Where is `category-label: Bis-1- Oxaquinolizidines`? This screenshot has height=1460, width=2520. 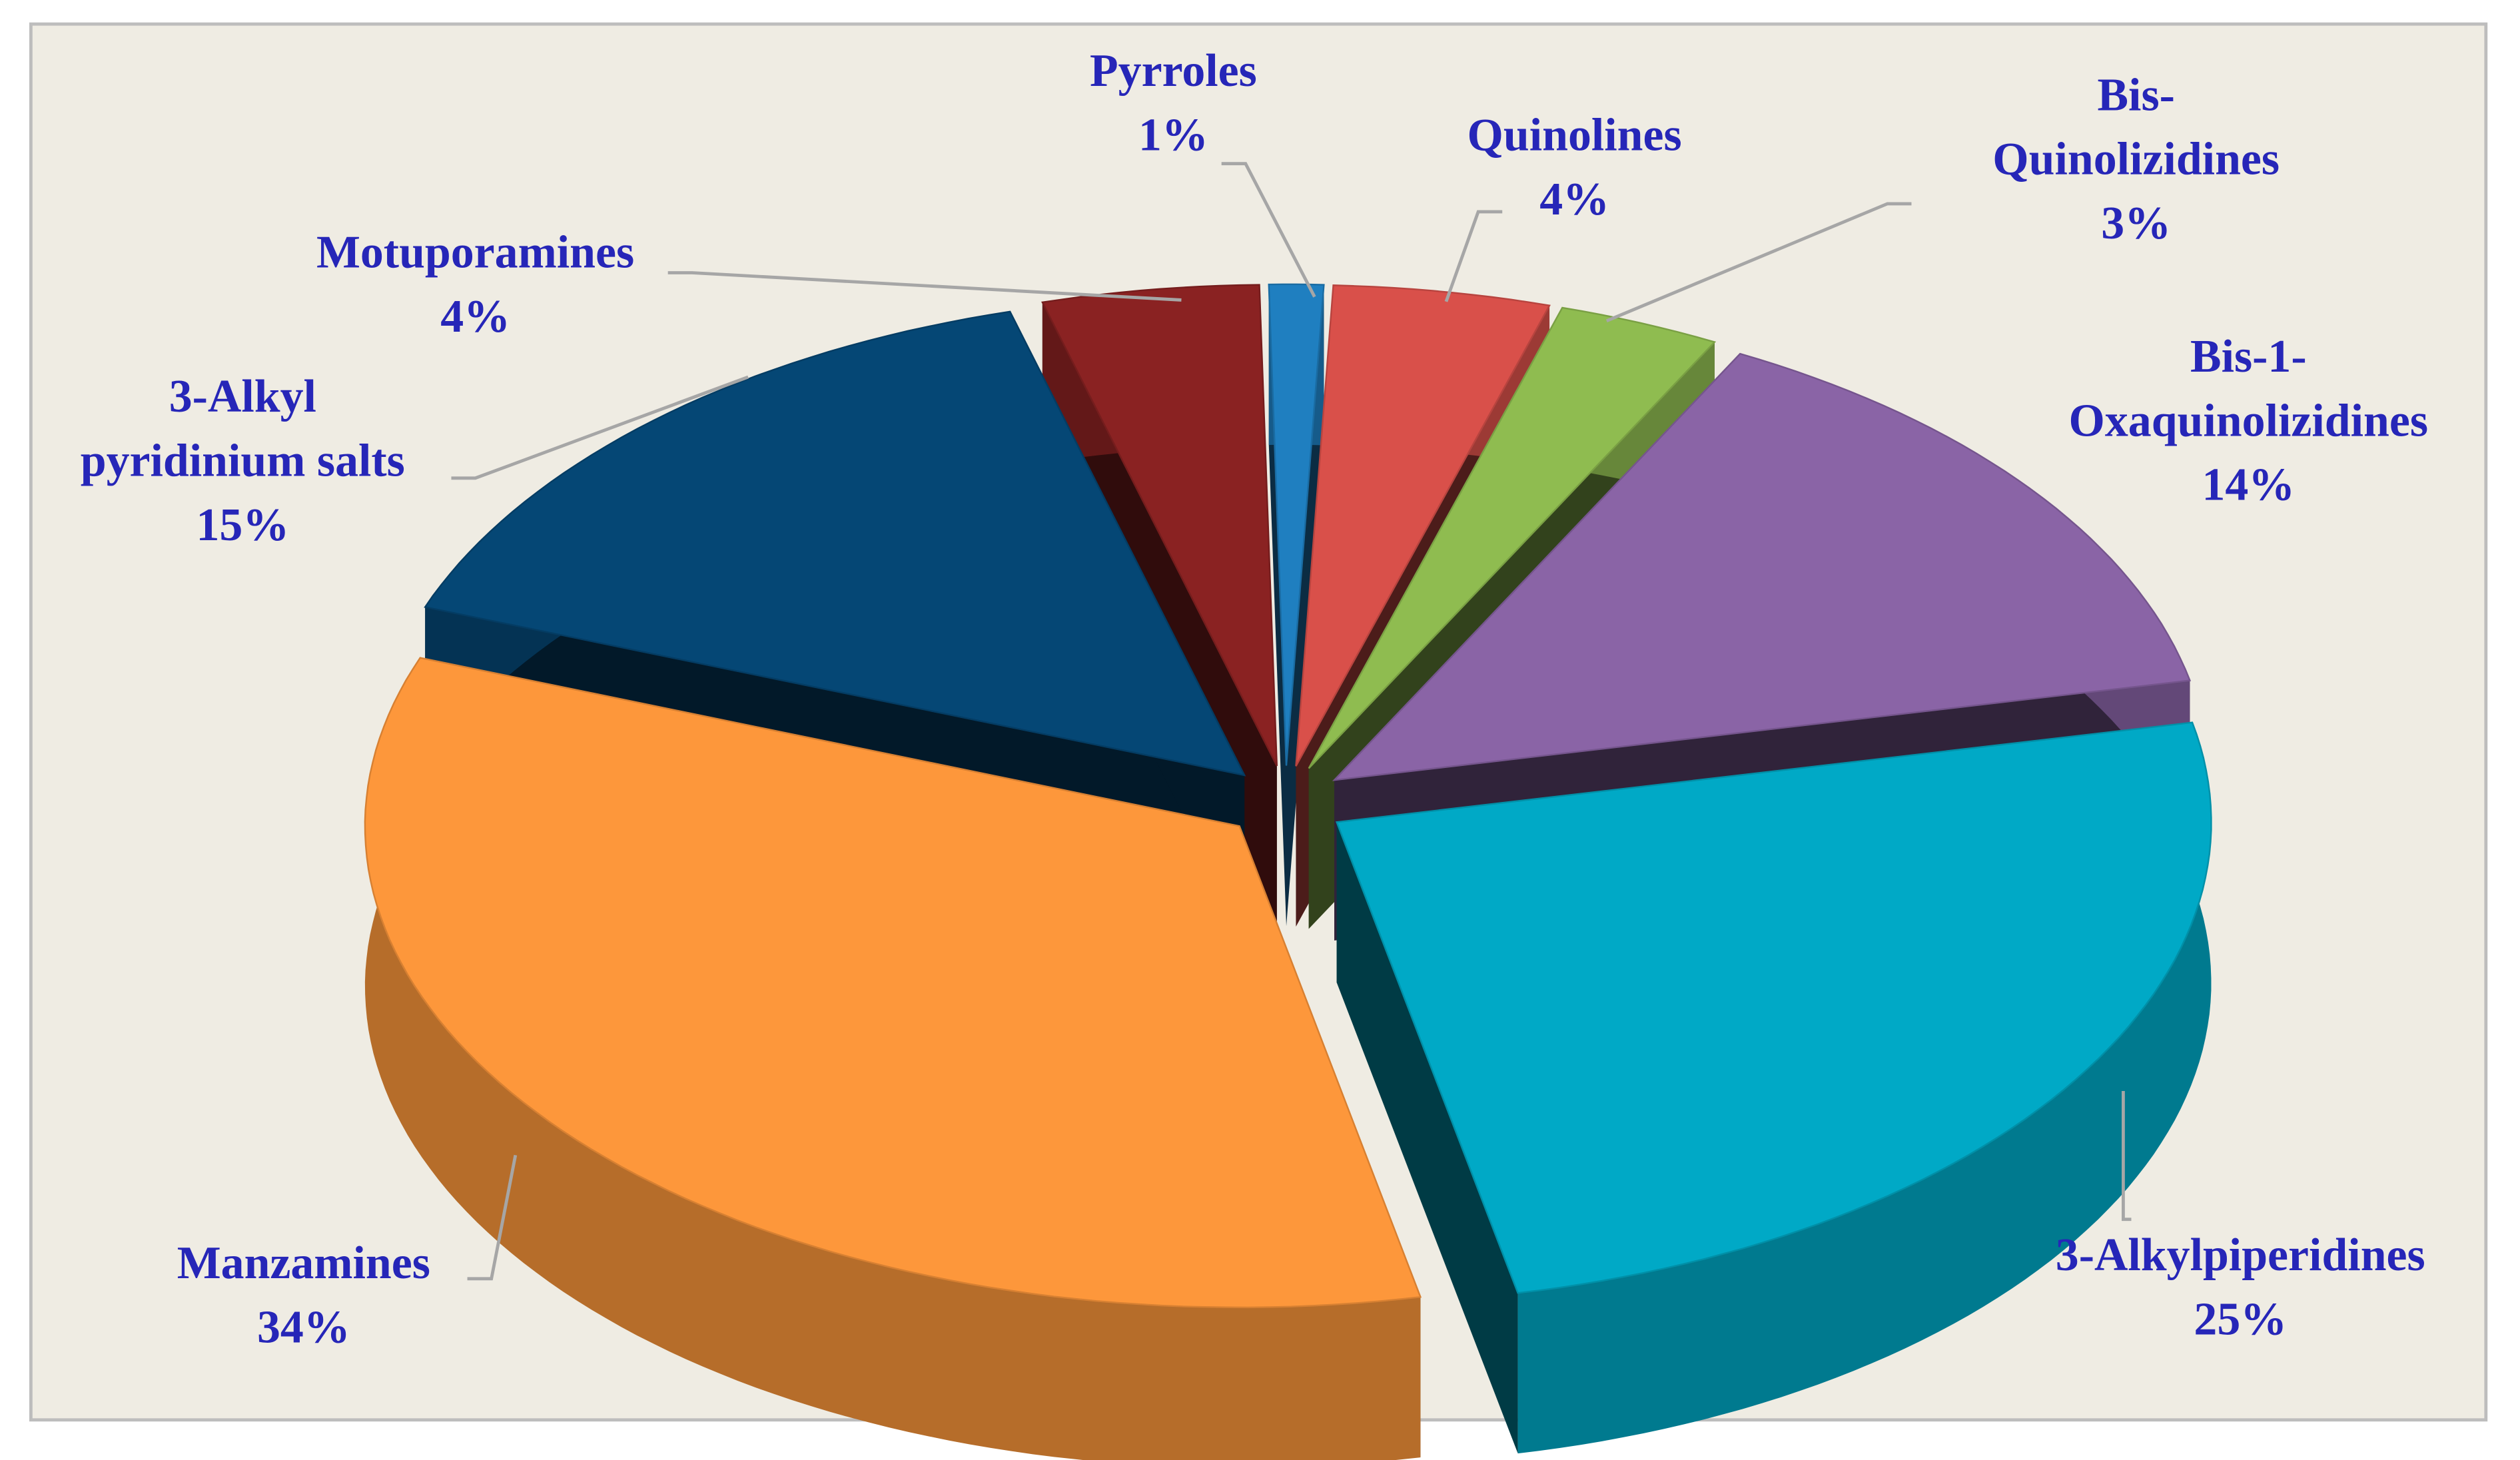
category-label: Bis-1- Oxaquinolizidines is located at coordinates (2249, 388).